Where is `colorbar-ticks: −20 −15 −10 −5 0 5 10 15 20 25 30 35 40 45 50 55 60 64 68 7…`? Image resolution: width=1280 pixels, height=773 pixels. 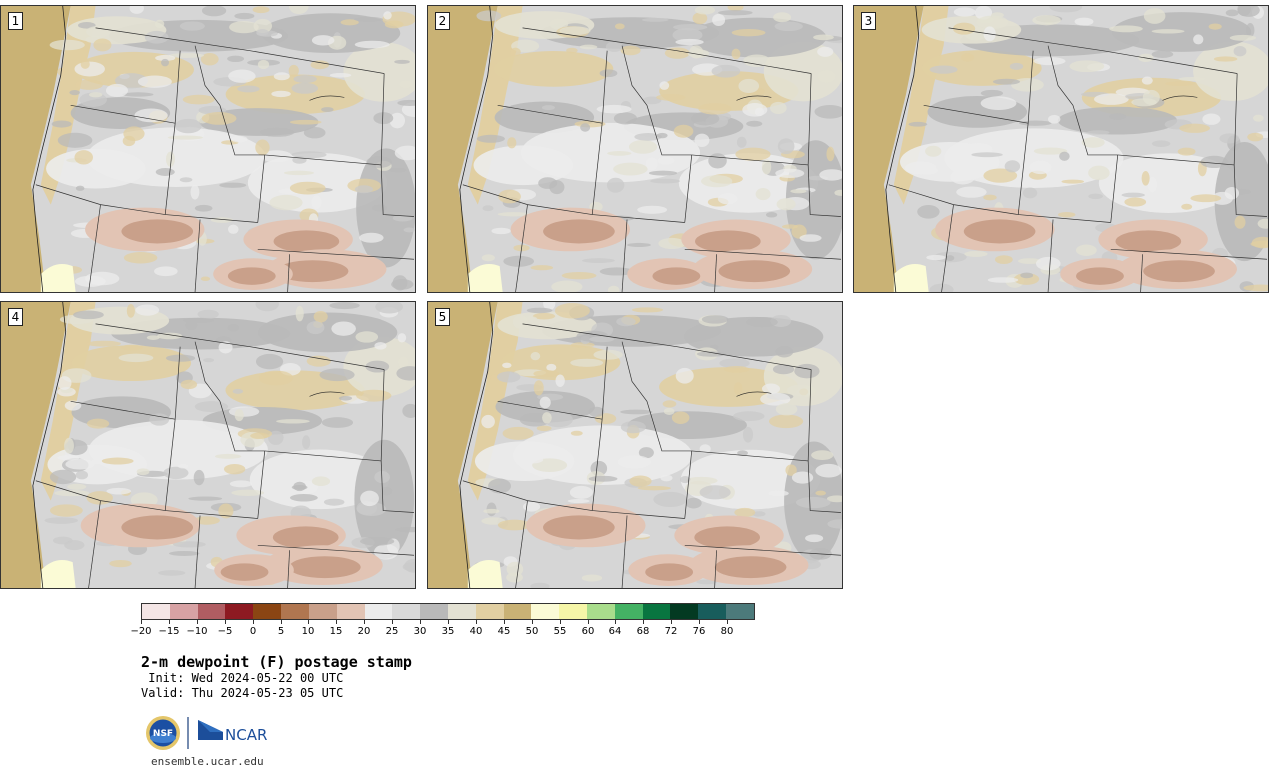
colorbar-ticks: −20 −15 −10 −5 0 5 10 15 20 25 30 35 40 45 50 55 60 64 68 7… is located at coordinates (442, 630).